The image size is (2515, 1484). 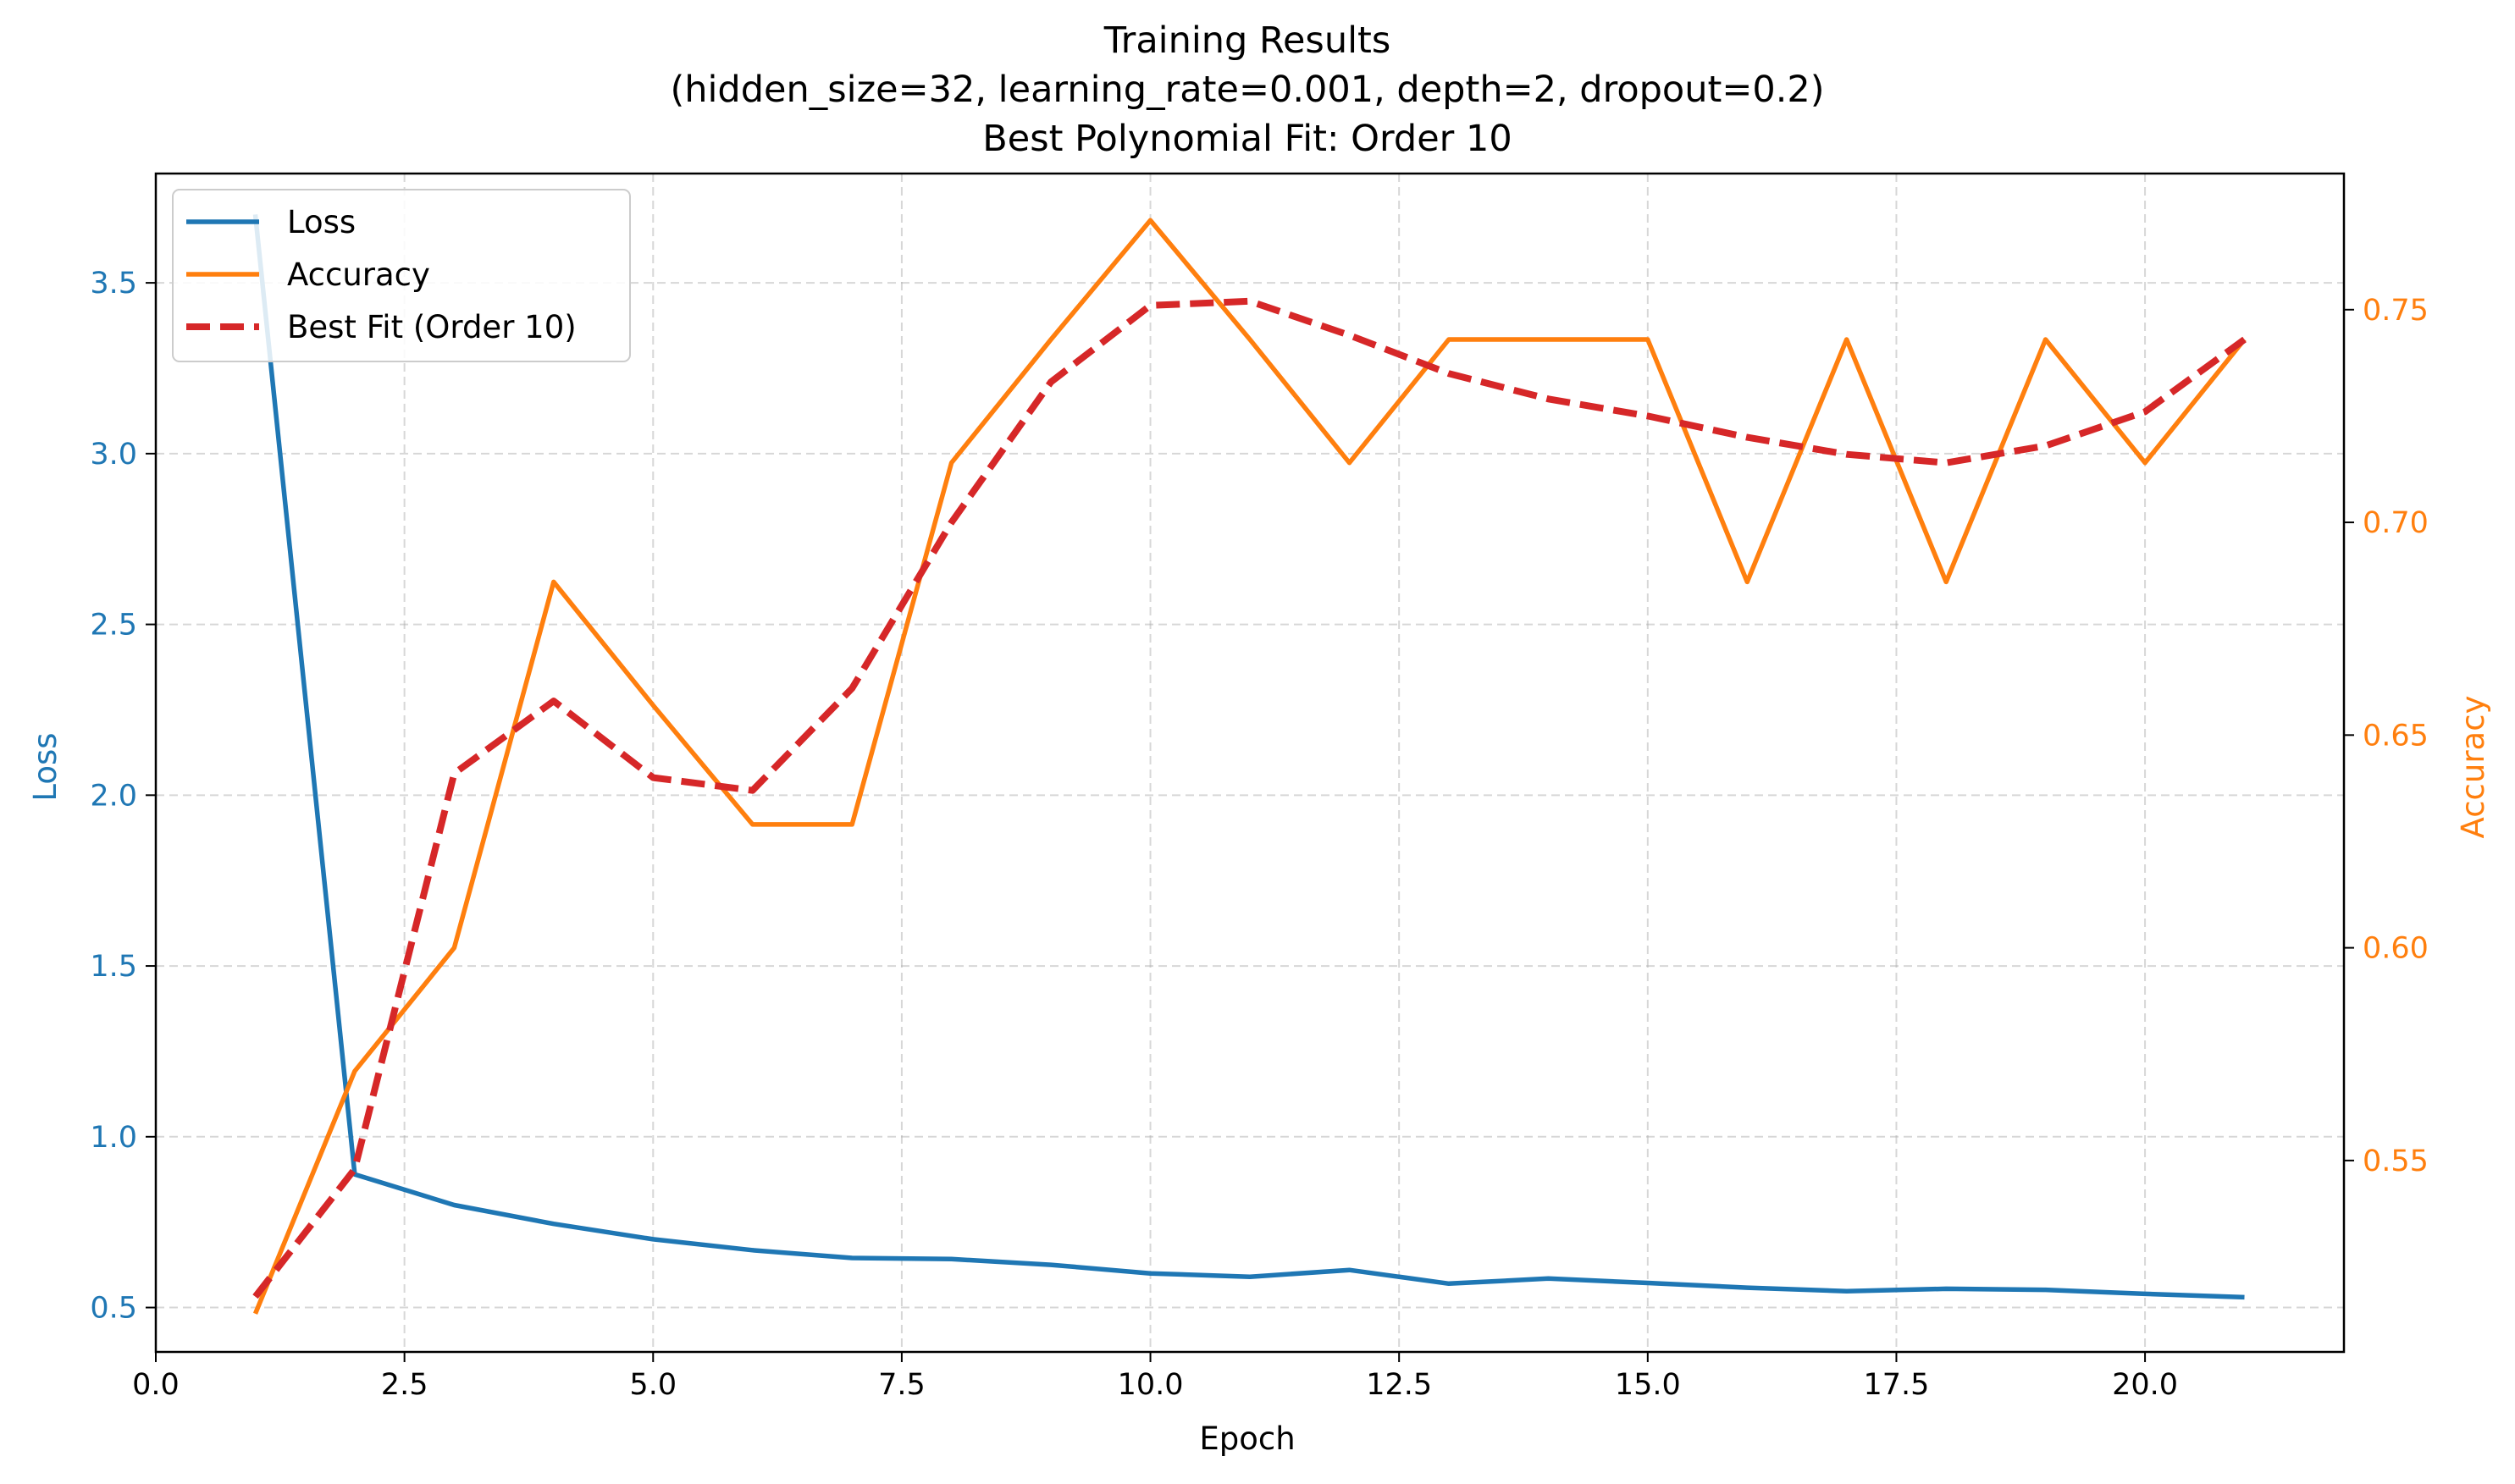 What do you see at coordinates (113, 626) in the screenshot?
I see `y-left-tick-label: 2.5` at bounding box center [113, 626].